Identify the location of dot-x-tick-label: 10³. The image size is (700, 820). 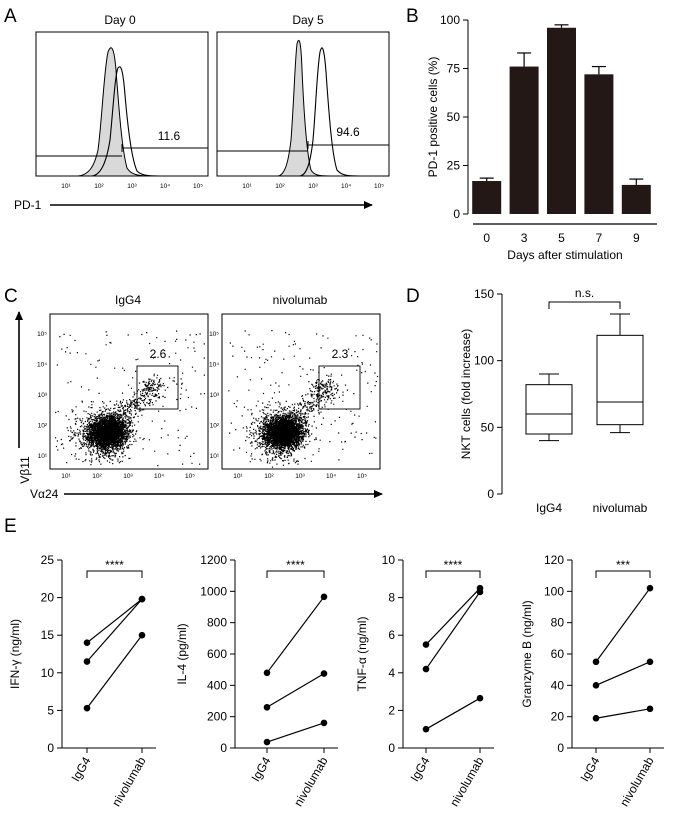
(300, 476).